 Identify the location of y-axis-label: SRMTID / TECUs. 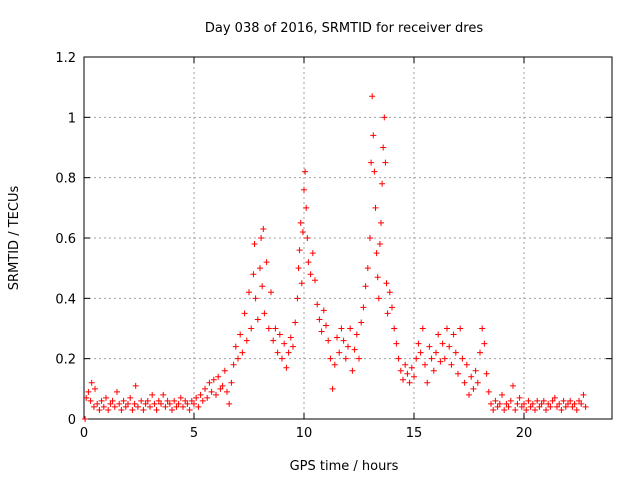
(14, 238).